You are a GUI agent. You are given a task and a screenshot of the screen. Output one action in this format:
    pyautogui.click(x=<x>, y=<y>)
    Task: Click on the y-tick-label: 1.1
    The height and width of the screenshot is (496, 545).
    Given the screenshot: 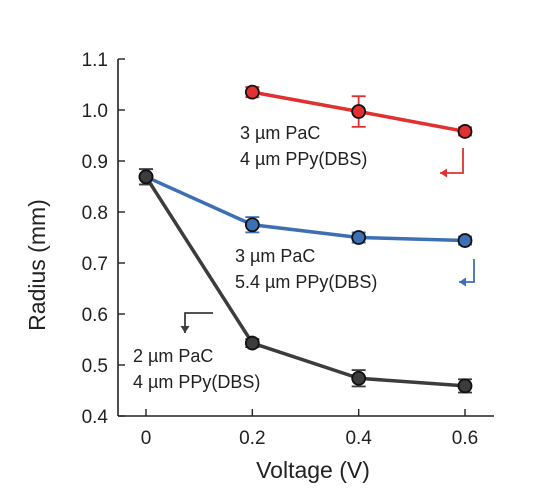 What is the action you would take?
    pyautogui.click(x=95, y=60)
    